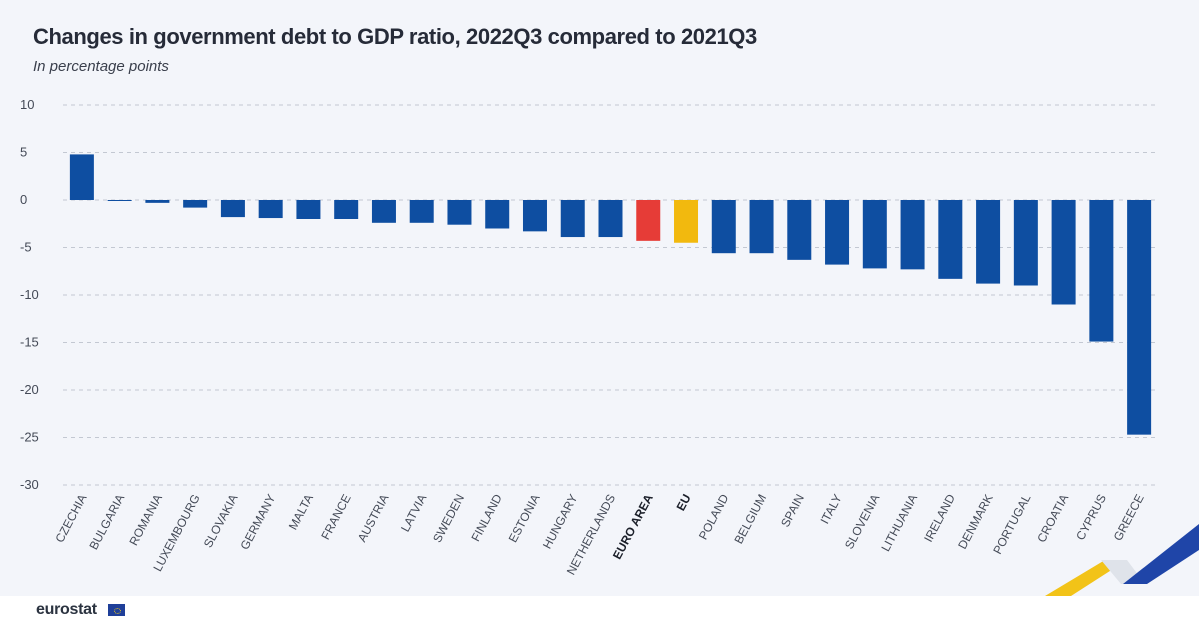 This screenshot has width=1199, height=623. What do you see at coordinates (683, 502) in the screenshot?
I see `x-tick-label-eu: EU` at bounding box center [683, 502].